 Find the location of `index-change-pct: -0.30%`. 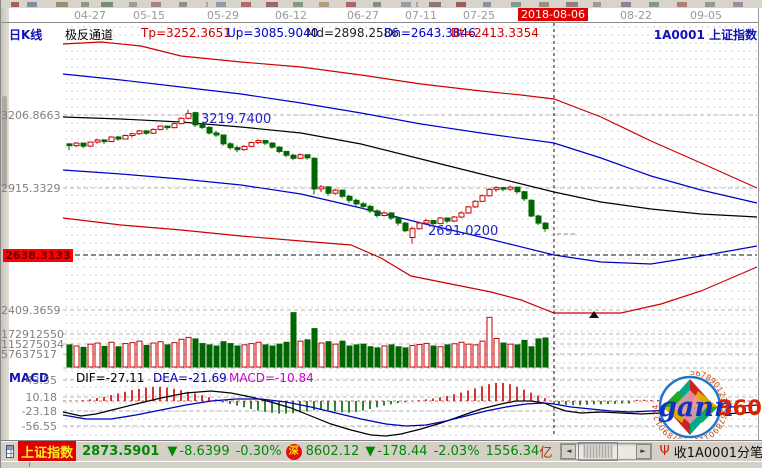

index-change-pct: -0.30% is located at coordinates (258, 451).